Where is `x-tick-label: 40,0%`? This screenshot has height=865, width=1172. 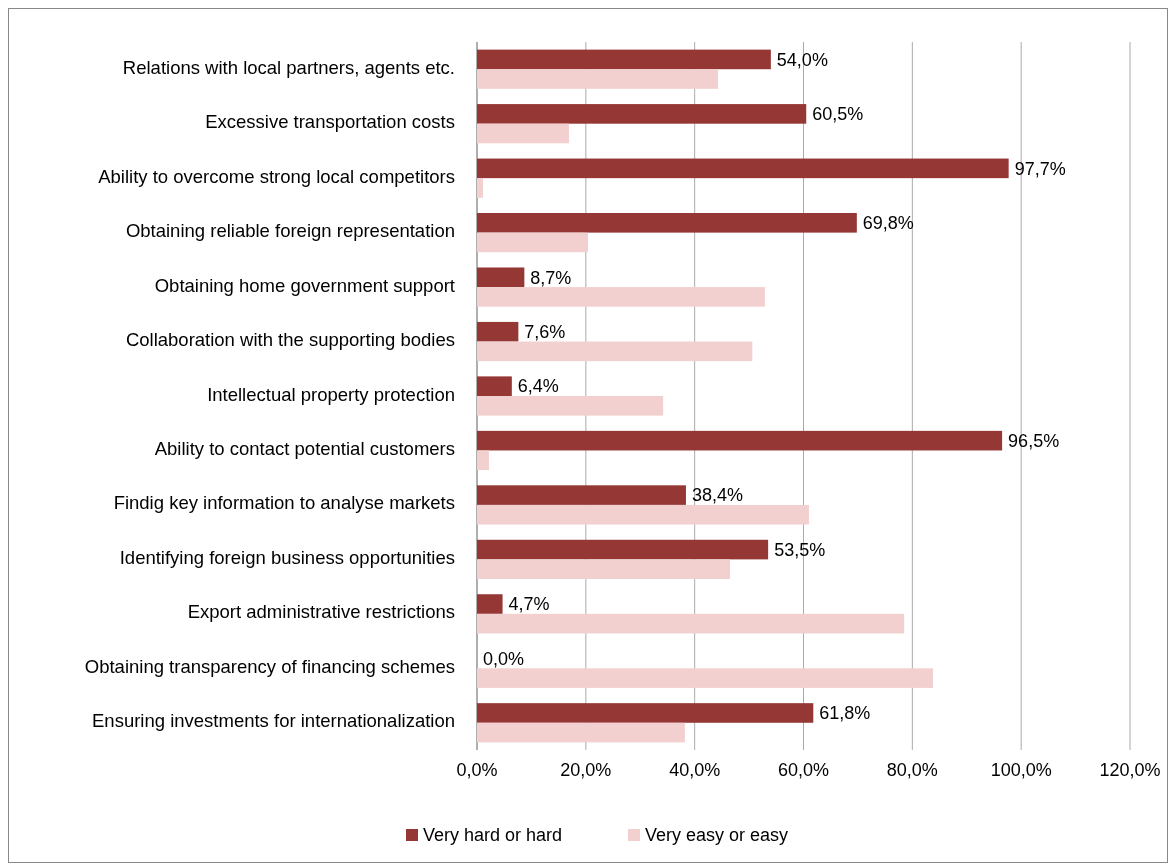
x-tick-label: 40,0% is located at coordinates (695, 770).